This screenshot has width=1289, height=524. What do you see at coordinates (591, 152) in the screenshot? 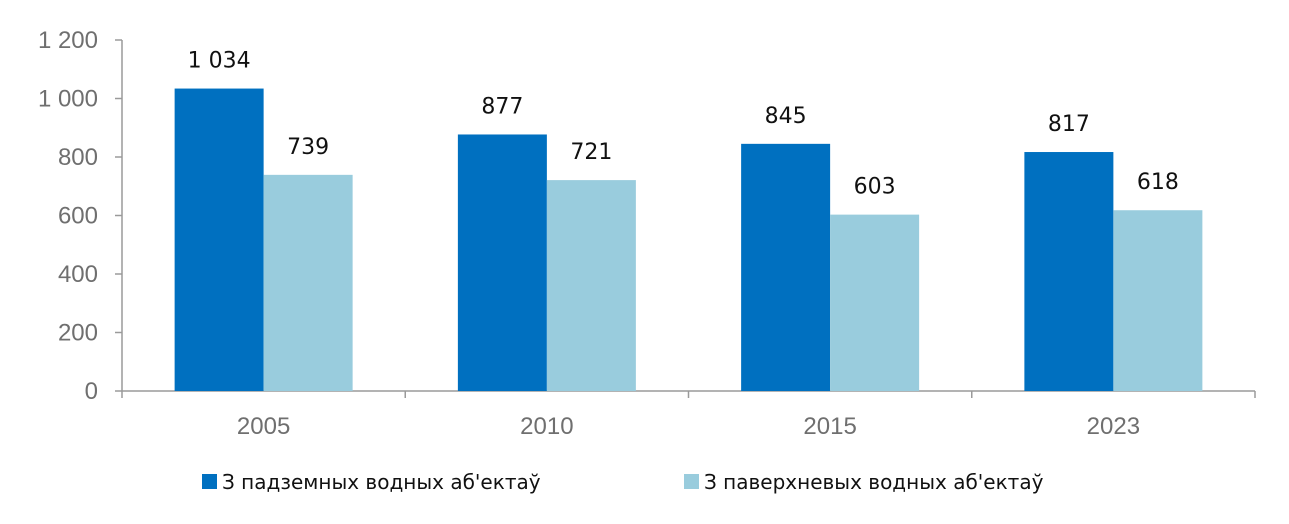
I see `data-label: 721` at bounding box center [591, 152].